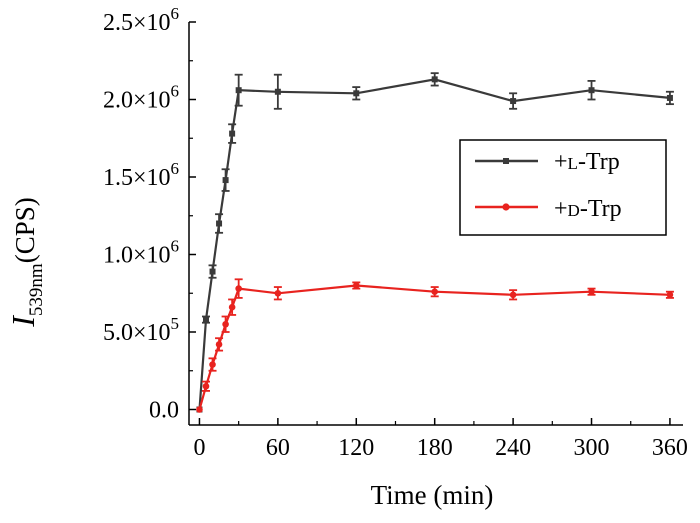 This screenshot has width=700, height=523. Describe the element at coordinates (506, 161) in the screenshot. I see `legend-marker-l-trp` at that location.